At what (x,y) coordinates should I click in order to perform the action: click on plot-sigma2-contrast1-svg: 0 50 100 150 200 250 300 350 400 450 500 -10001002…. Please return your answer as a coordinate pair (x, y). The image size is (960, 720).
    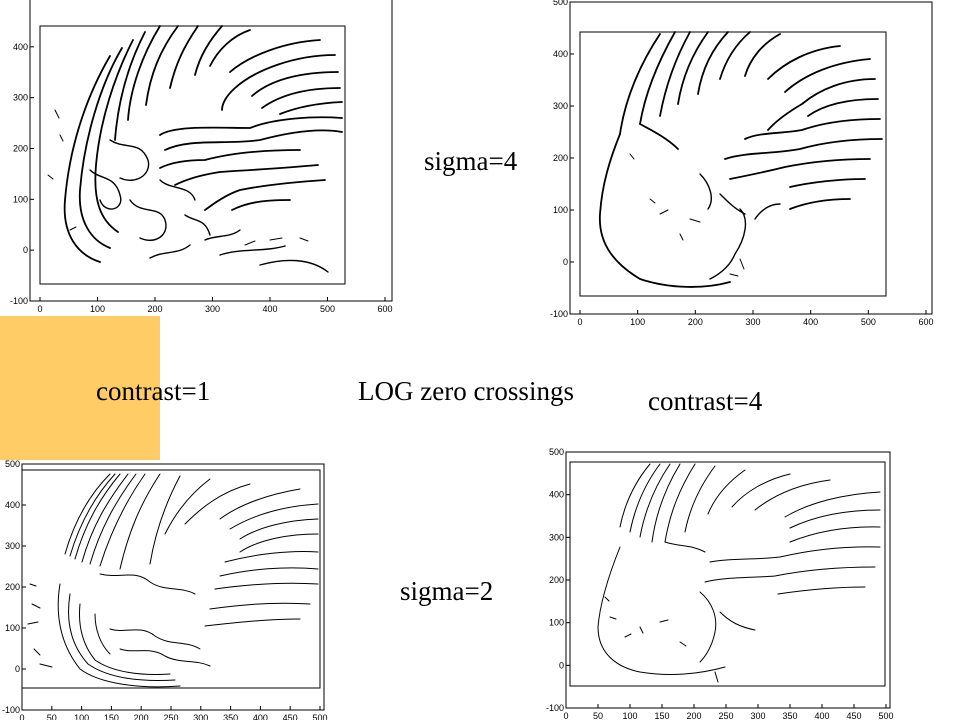
    Looking at the image, I should click on (165, 589).